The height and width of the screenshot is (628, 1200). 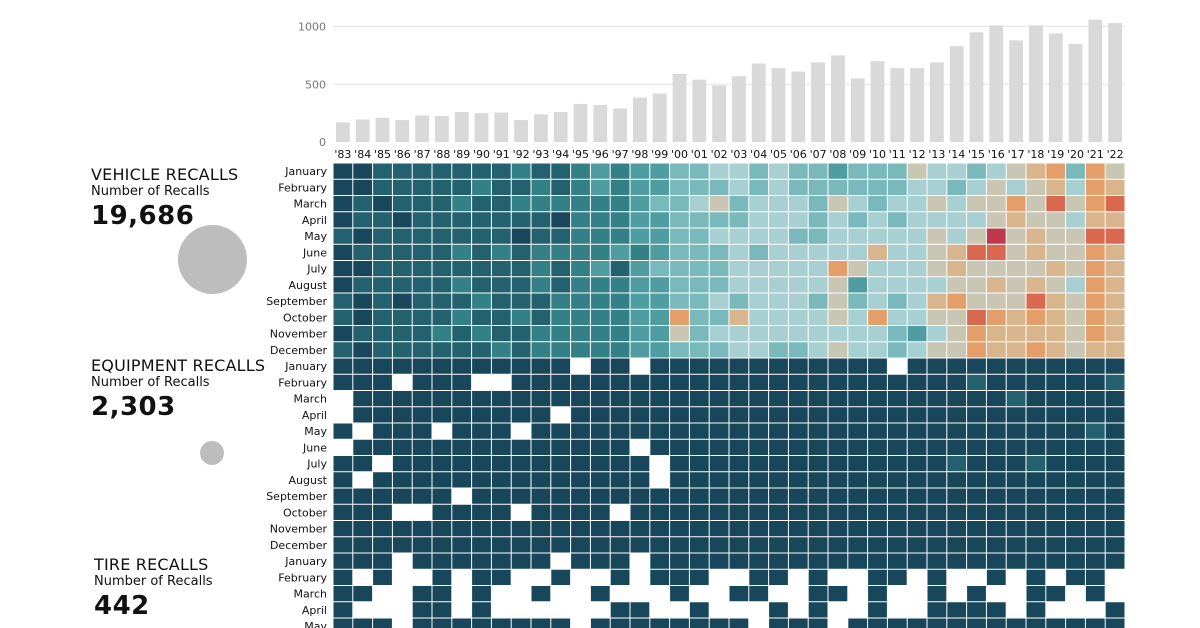 What do you see at coordinates (976, 154) in the screenshot?
I see `x-tick-label: '15` at bounding box center [976, 154].